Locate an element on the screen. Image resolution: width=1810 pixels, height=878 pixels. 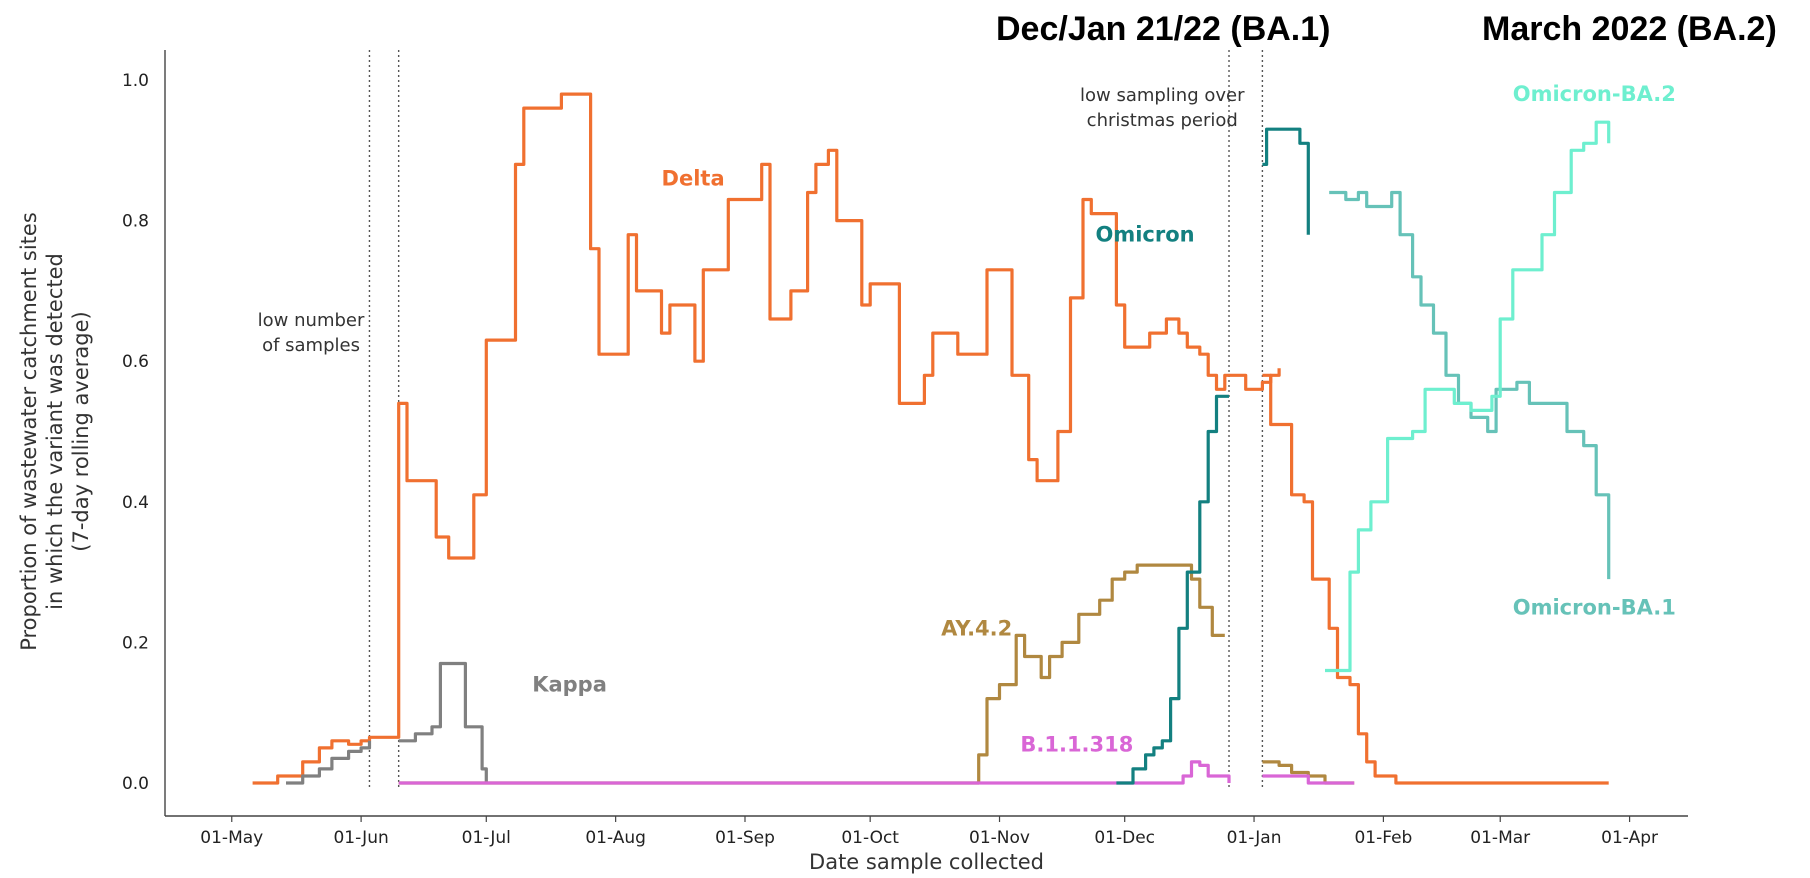
x-tick-label: 01-Nov is located at coordinates (999, 838).